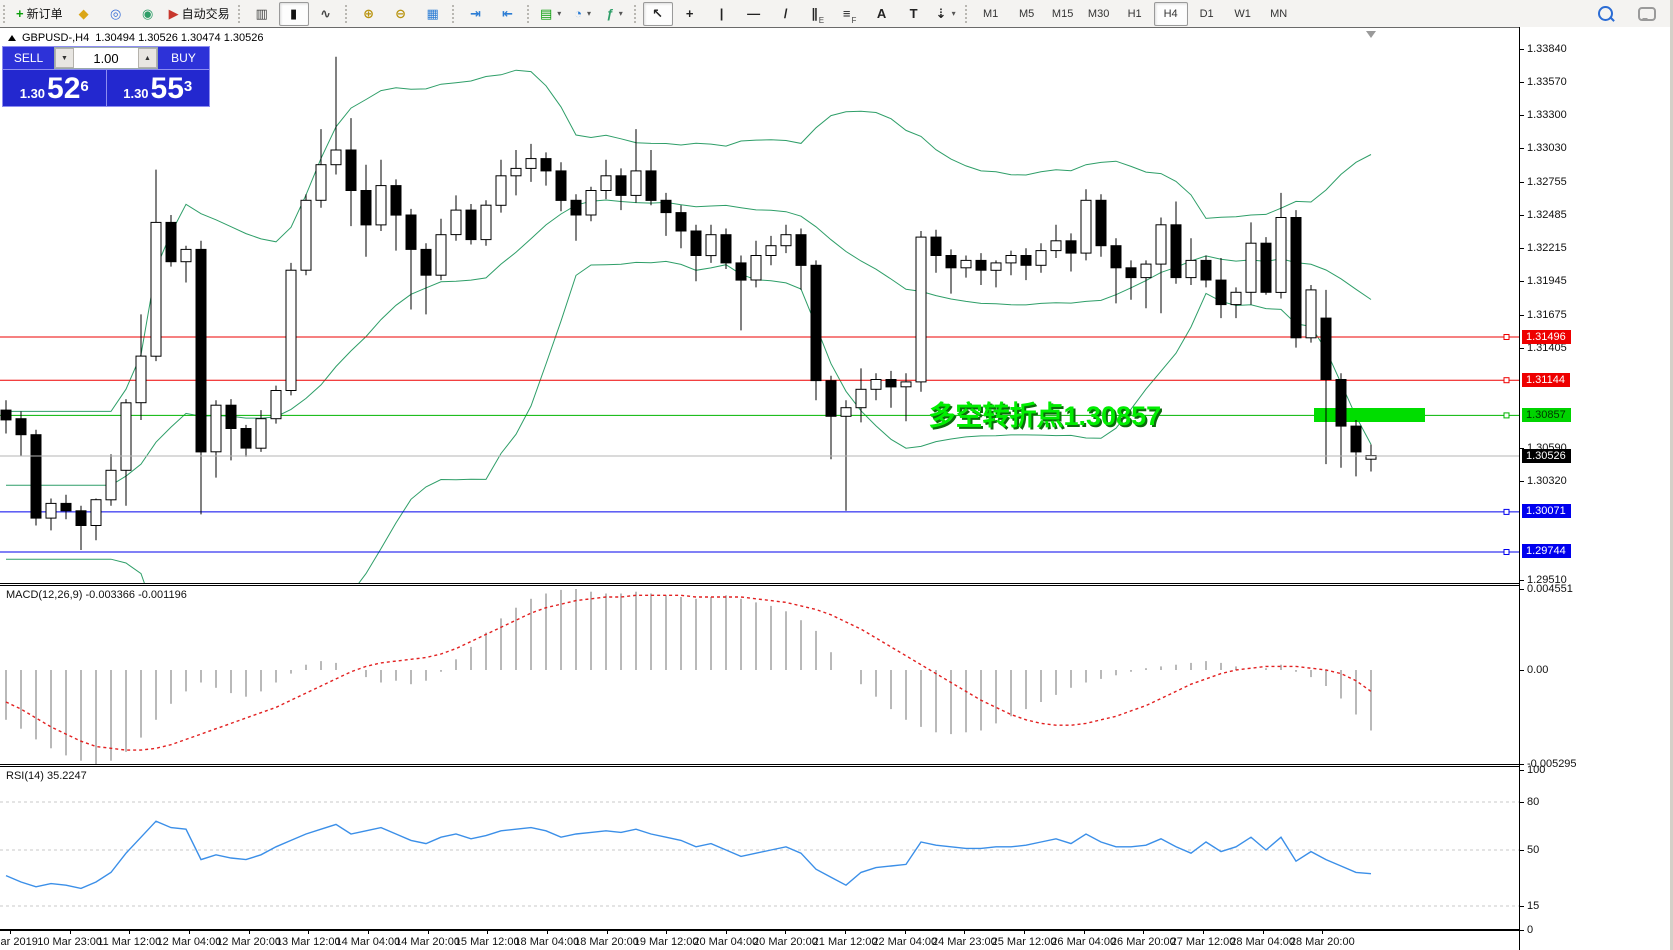  Describe the element at coordinates (754, 14) in the screenshot. I see `horizontal-line-tool: ―` at that location.